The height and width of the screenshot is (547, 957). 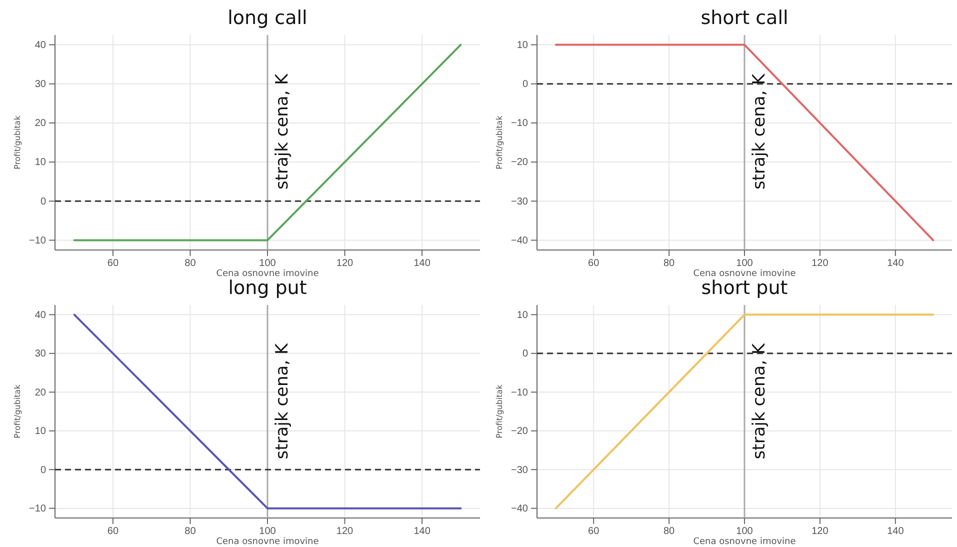 I want to click on chart-title: long call, so click(x=268, y=18).